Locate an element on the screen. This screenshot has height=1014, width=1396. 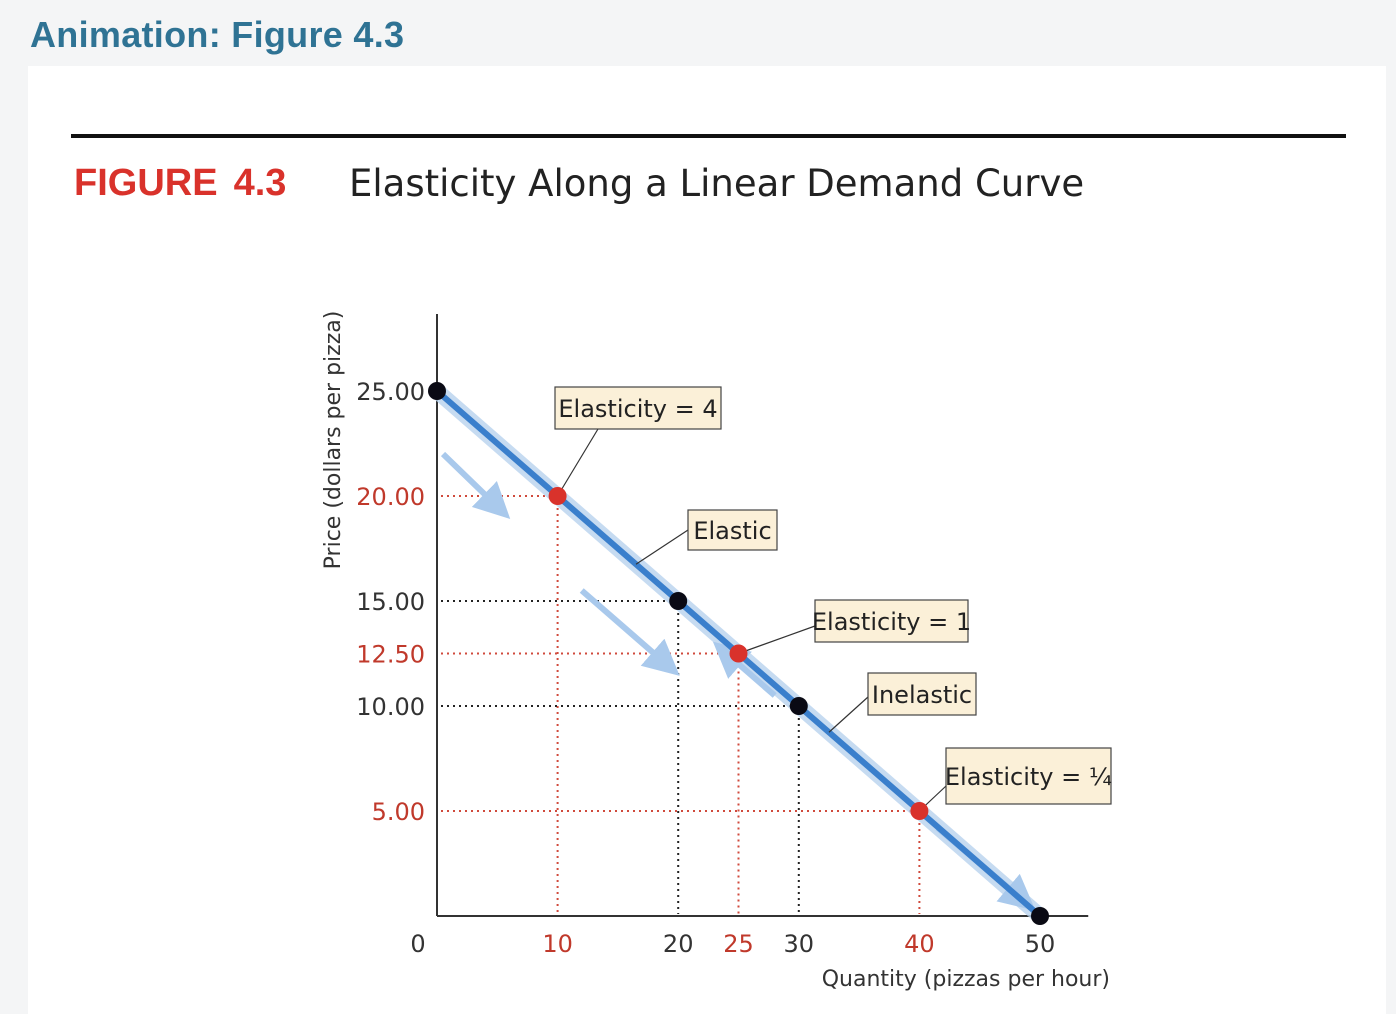
annotation-label-2: Elasticity = 1 is located at coordinates (891, 622).